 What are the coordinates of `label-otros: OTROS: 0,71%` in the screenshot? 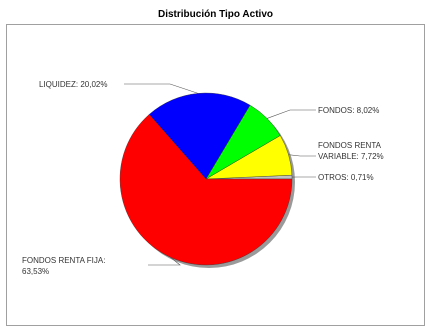 It's located at (346, 177).